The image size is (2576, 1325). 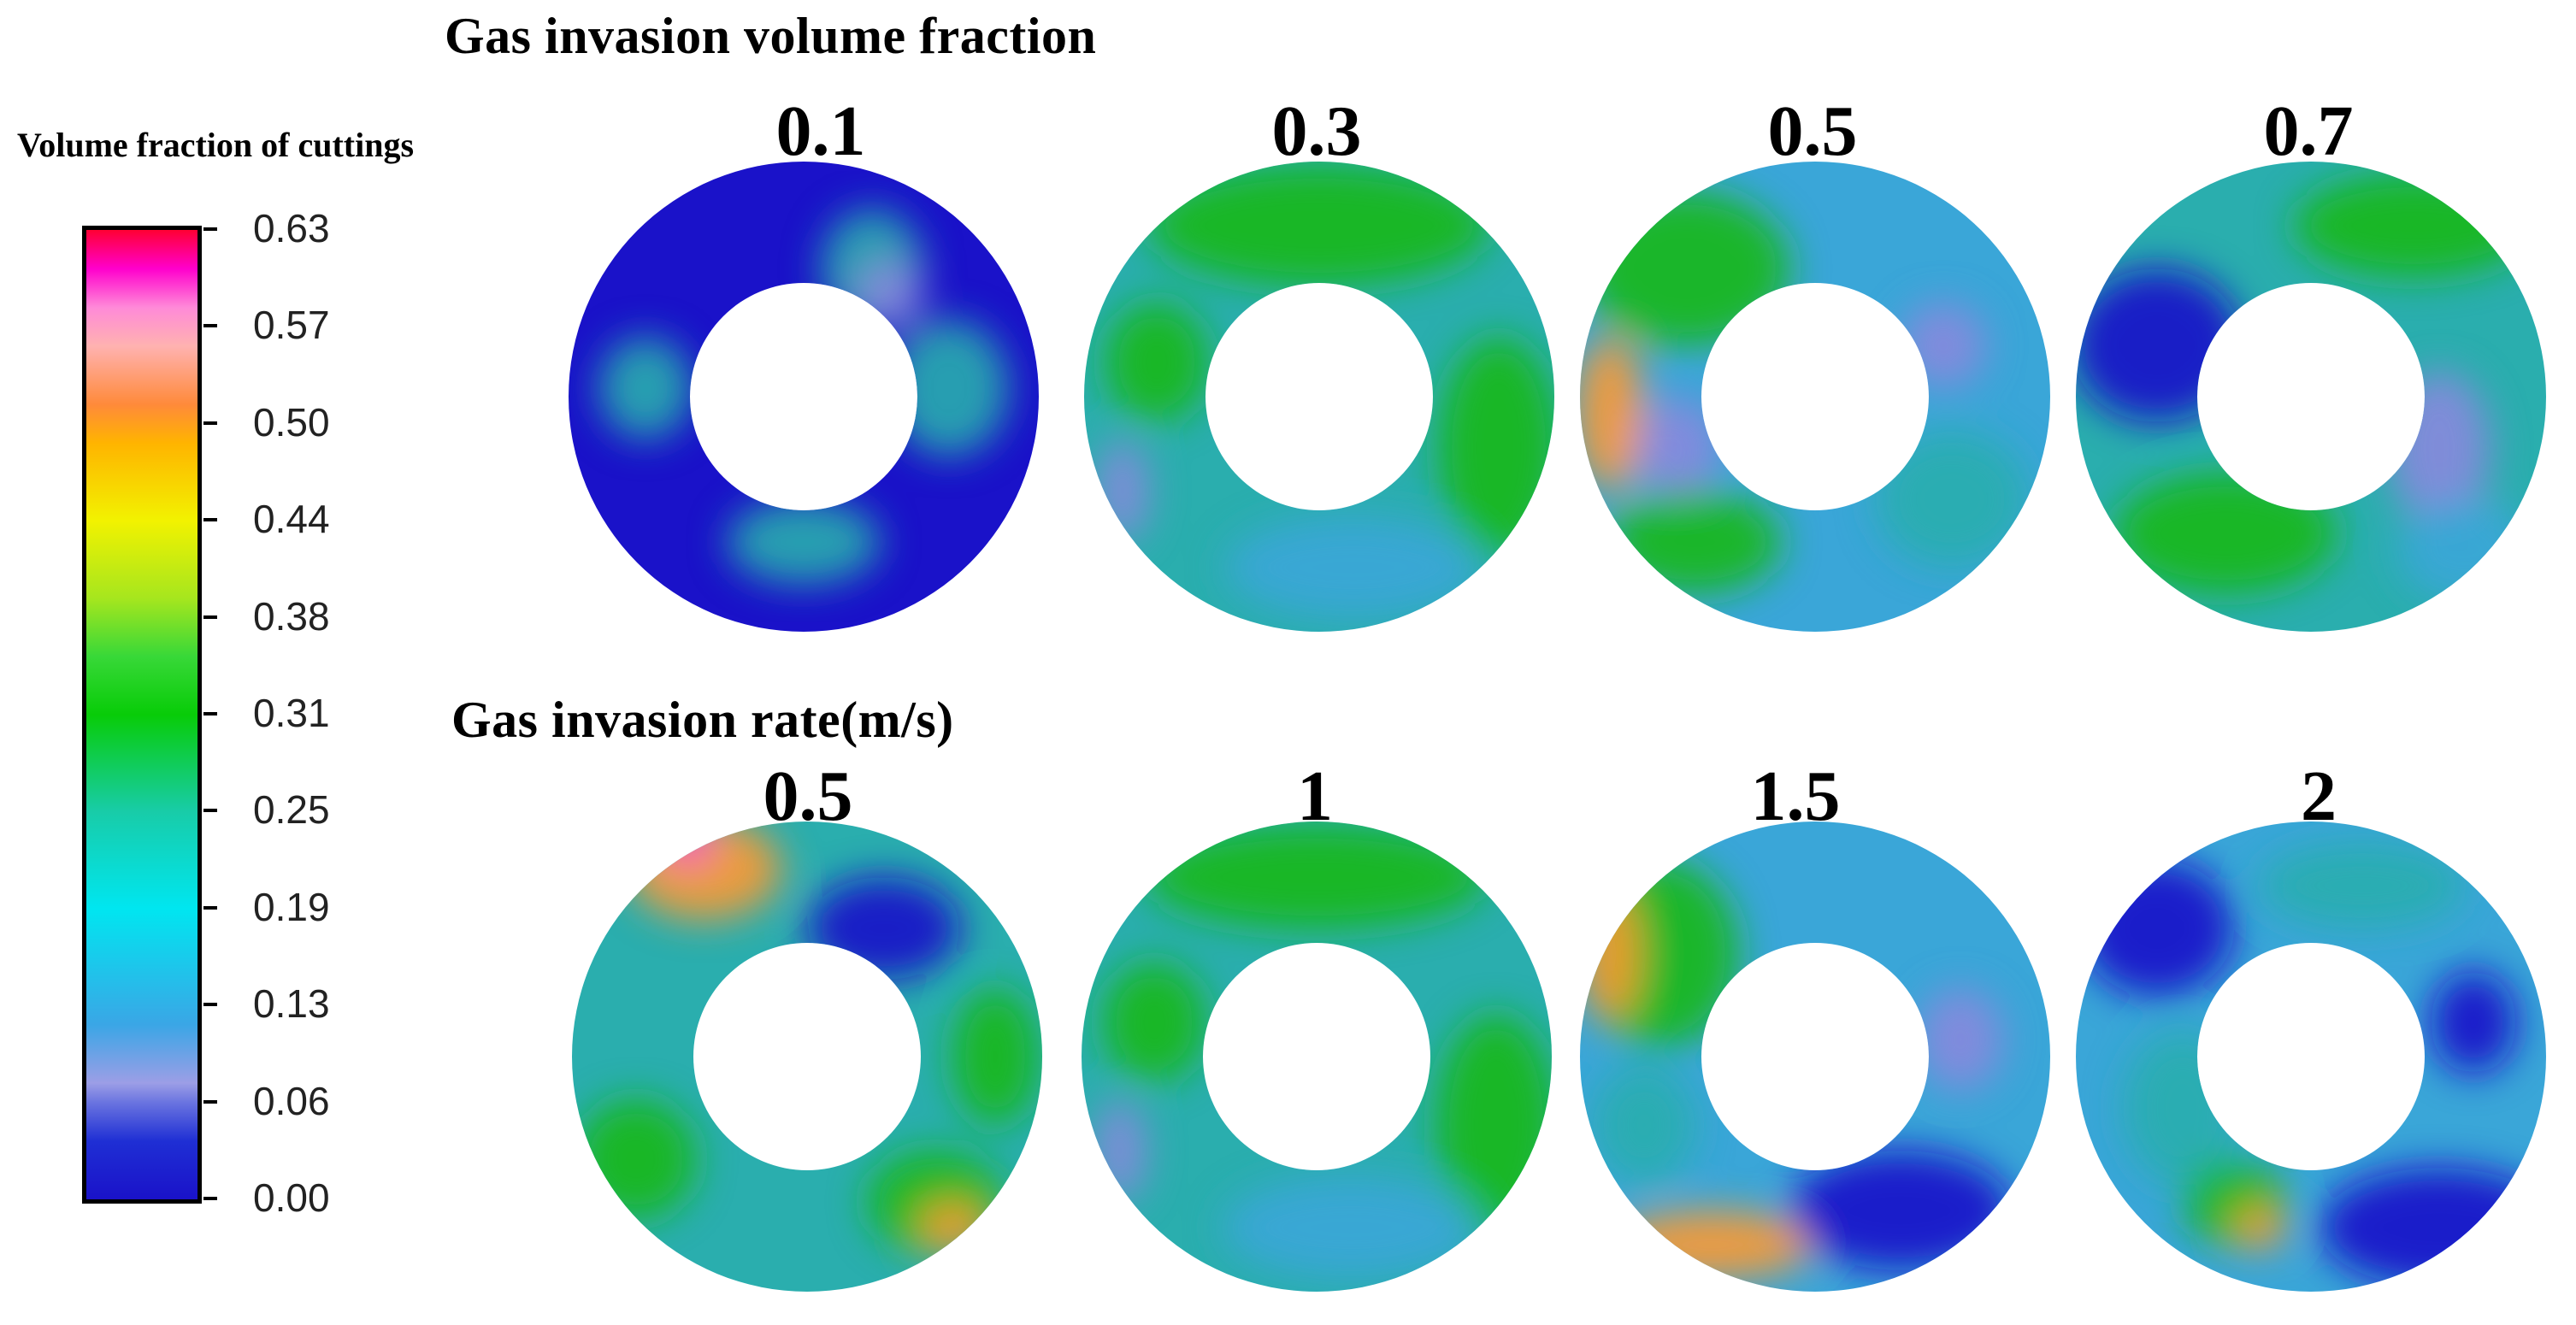 What do you see at coordinates (2319, 796) in the screenshot?
I see `bottom-label-4: 2` at bounding box center [2319, 796].